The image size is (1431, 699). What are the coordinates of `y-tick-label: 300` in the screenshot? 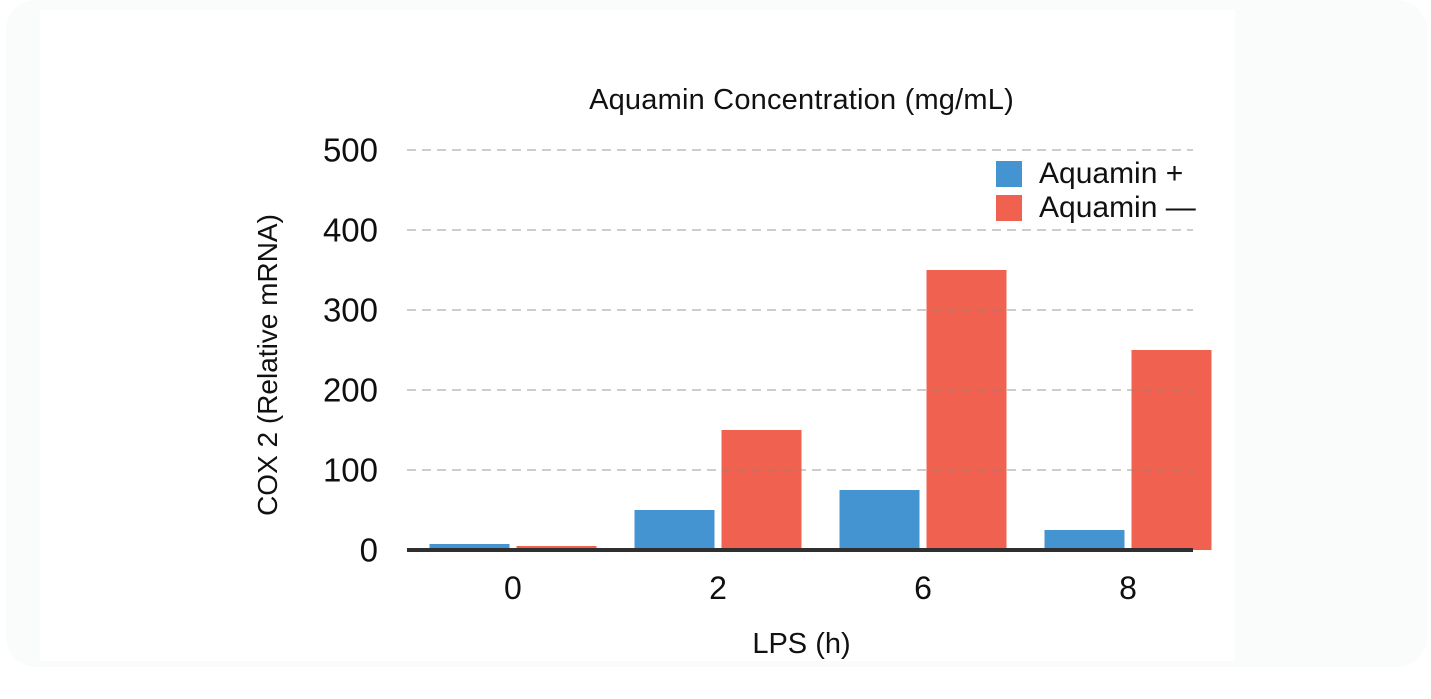 It's located at (350, 310).